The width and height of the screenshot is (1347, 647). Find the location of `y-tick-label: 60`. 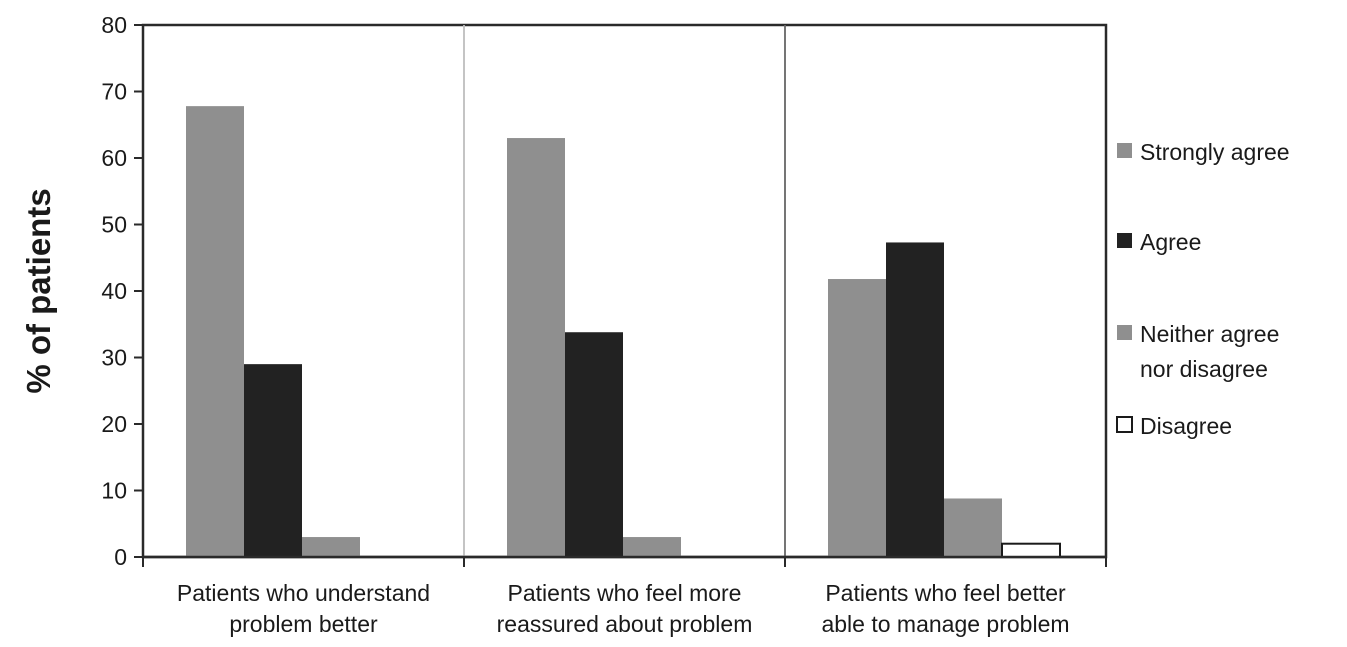

y-tick-label: 60 is located at coordinates (114, 158).